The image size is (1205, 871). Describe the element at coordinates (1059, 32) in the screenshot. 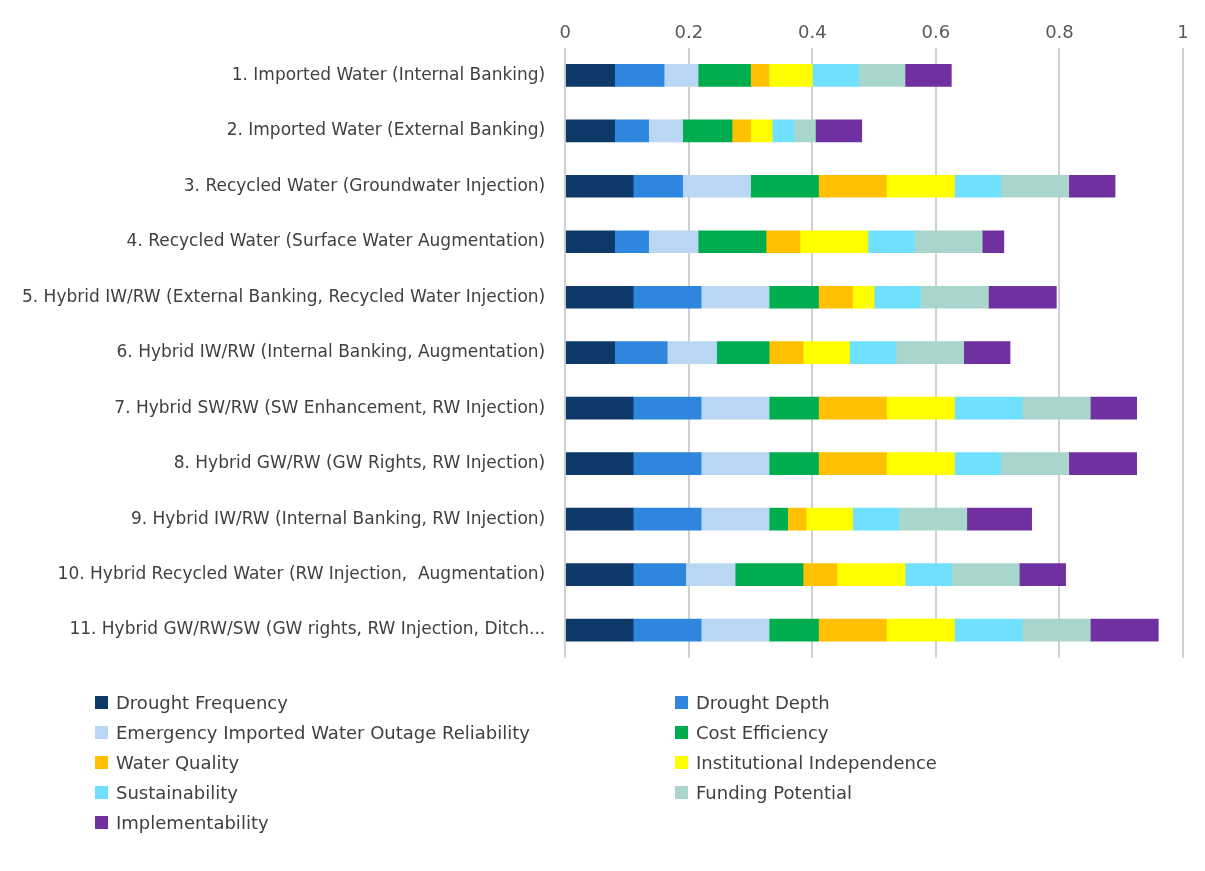

I see `x-tick-label: 0.8` at that location.